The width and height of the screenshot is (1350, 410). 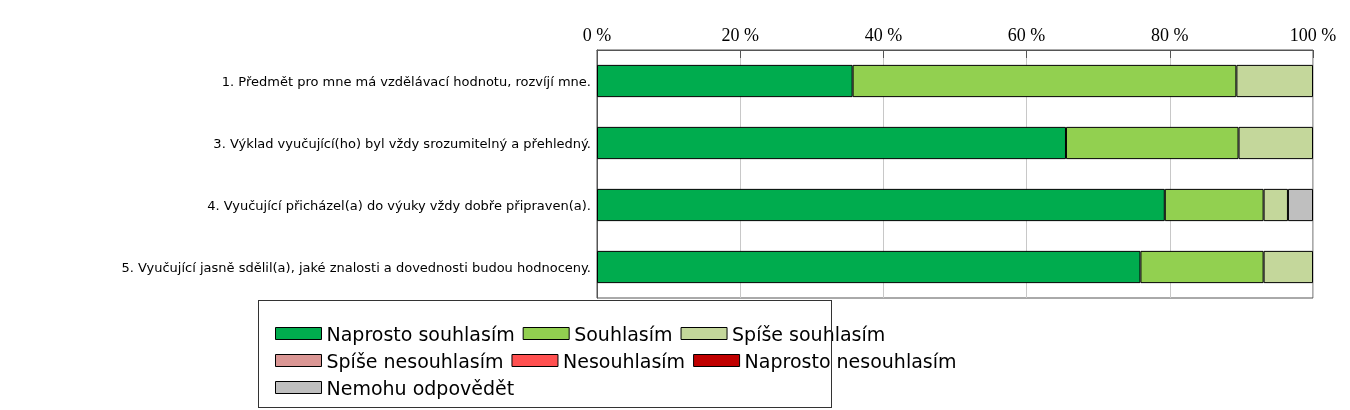 What do you see at coordinates (624, 360) in the screenshot?
I see `legend-label: Nesouhlasím` at bounding box center [624, 360].